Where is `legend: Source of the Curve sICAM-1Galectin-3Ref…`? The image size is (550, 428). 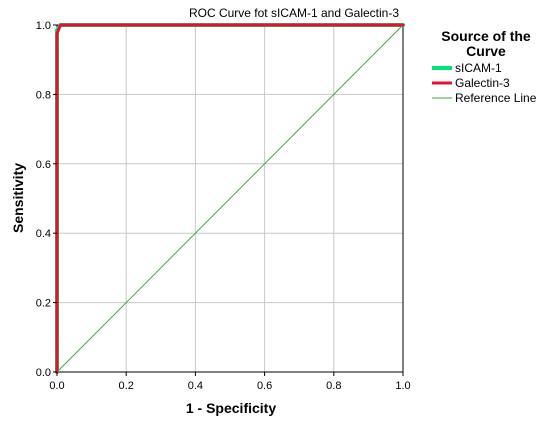
legend: Source of the Curve sICAM-1Galectin-3Ref… is located at coordinates (484, 66).